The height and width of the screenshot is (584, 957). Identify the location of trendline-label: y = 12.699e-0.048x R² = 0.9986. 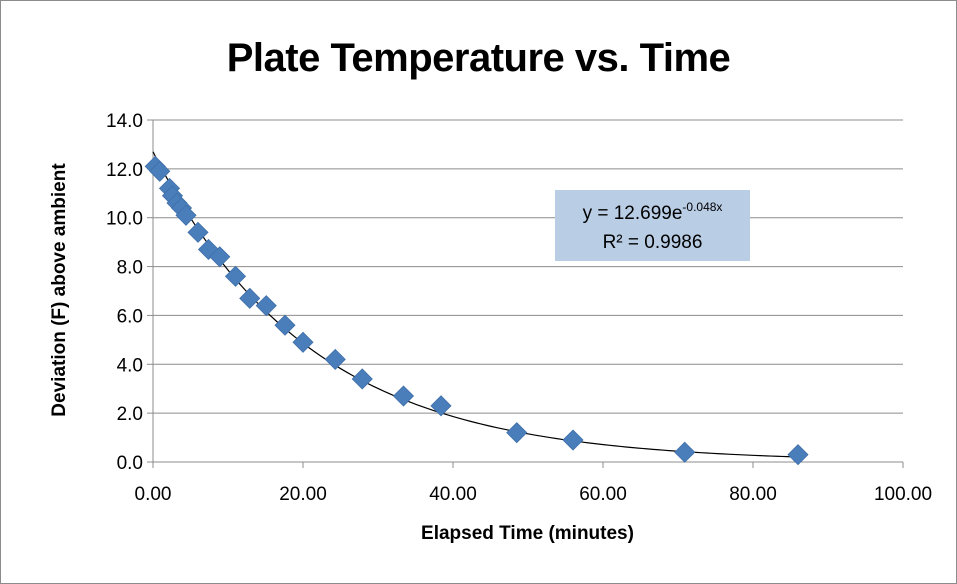
(652, 225).